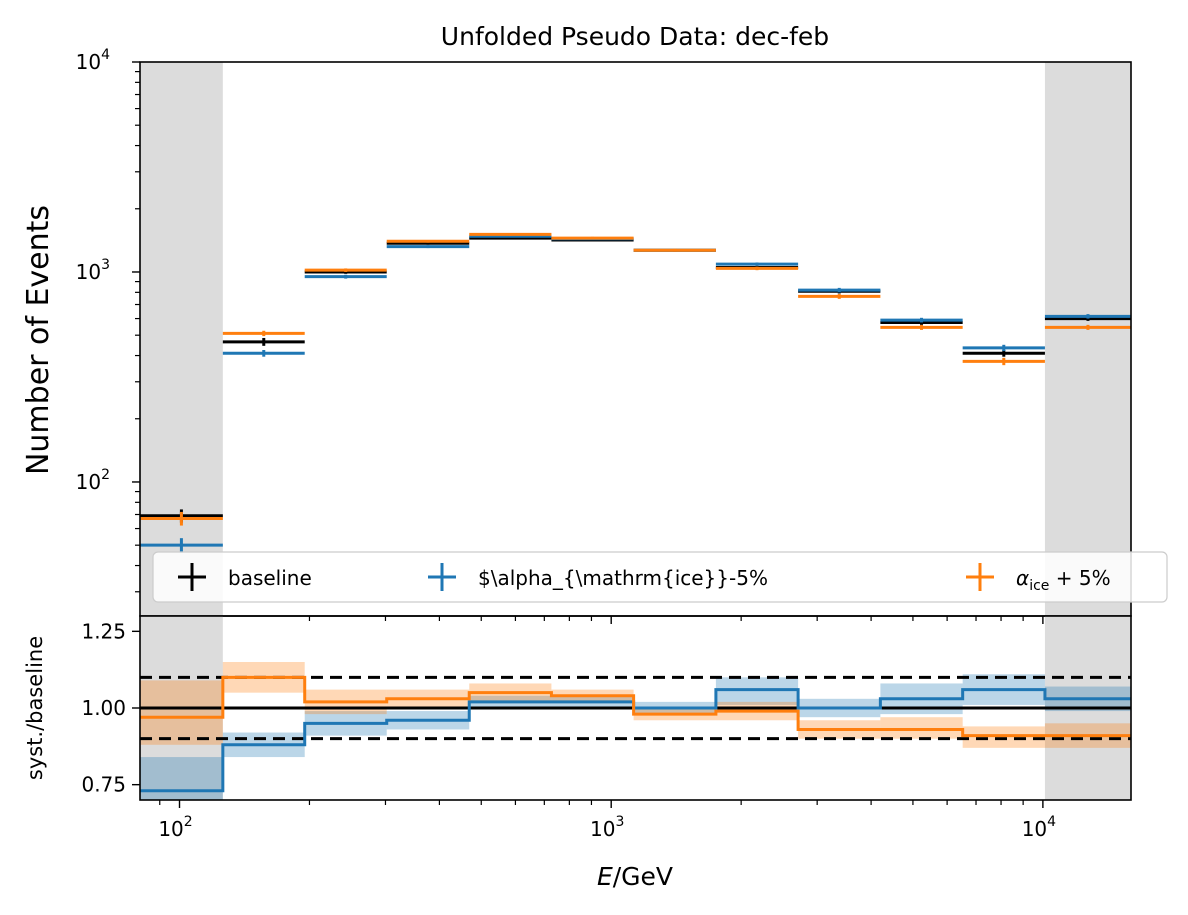 This screenshot has height=915, width=1188. Describe the element at coordinates (635, 706) in the screenshot. I see `ratio-step-alpha_ice+5%` at that location.